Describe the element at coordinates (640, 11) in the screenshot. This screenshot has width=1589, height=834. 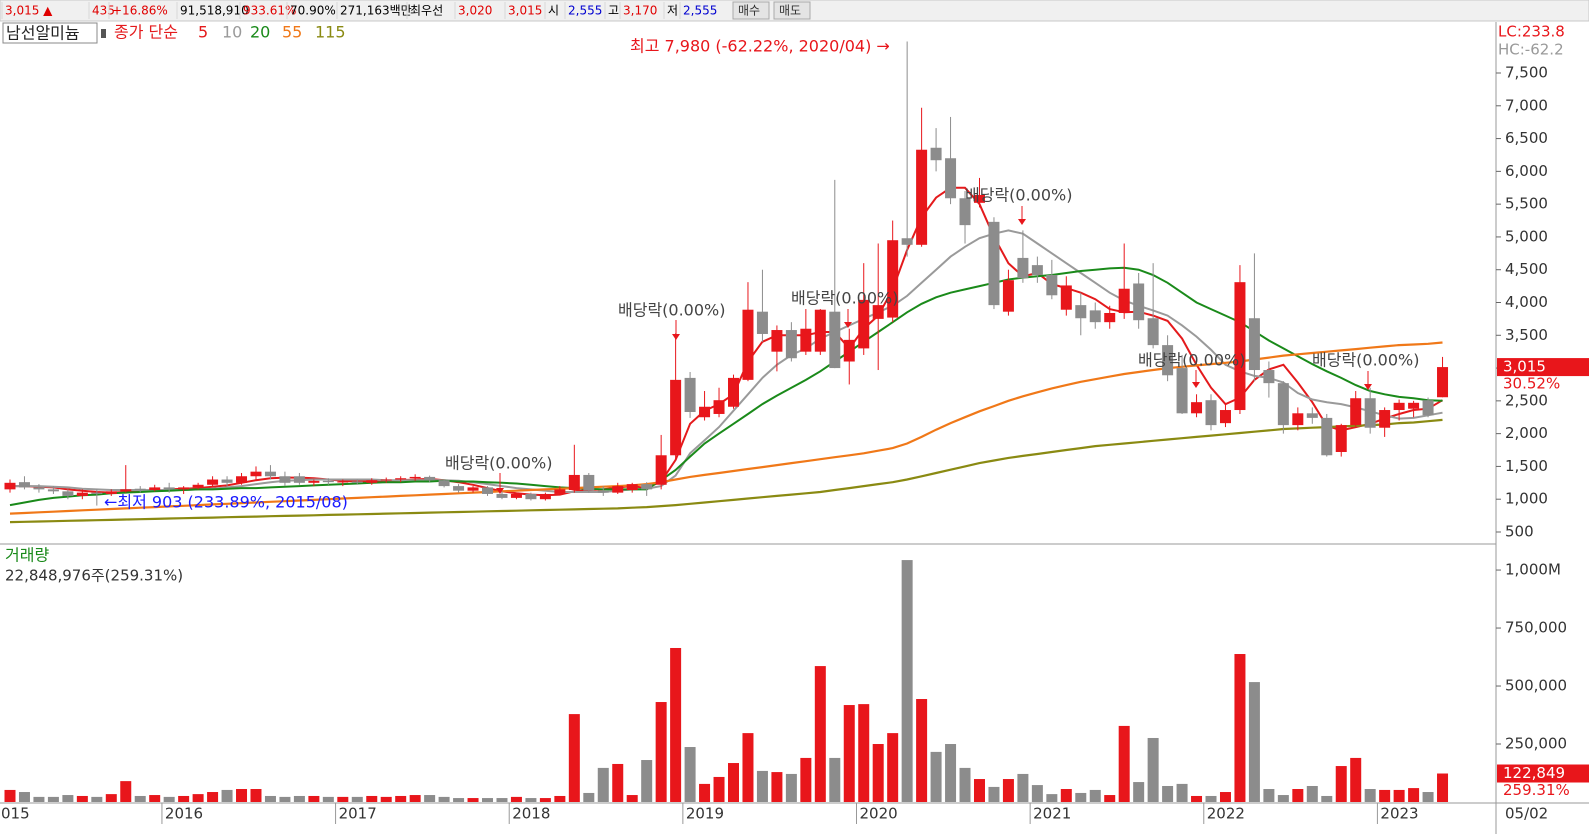
I see `quote-item: 3,170` at that location.